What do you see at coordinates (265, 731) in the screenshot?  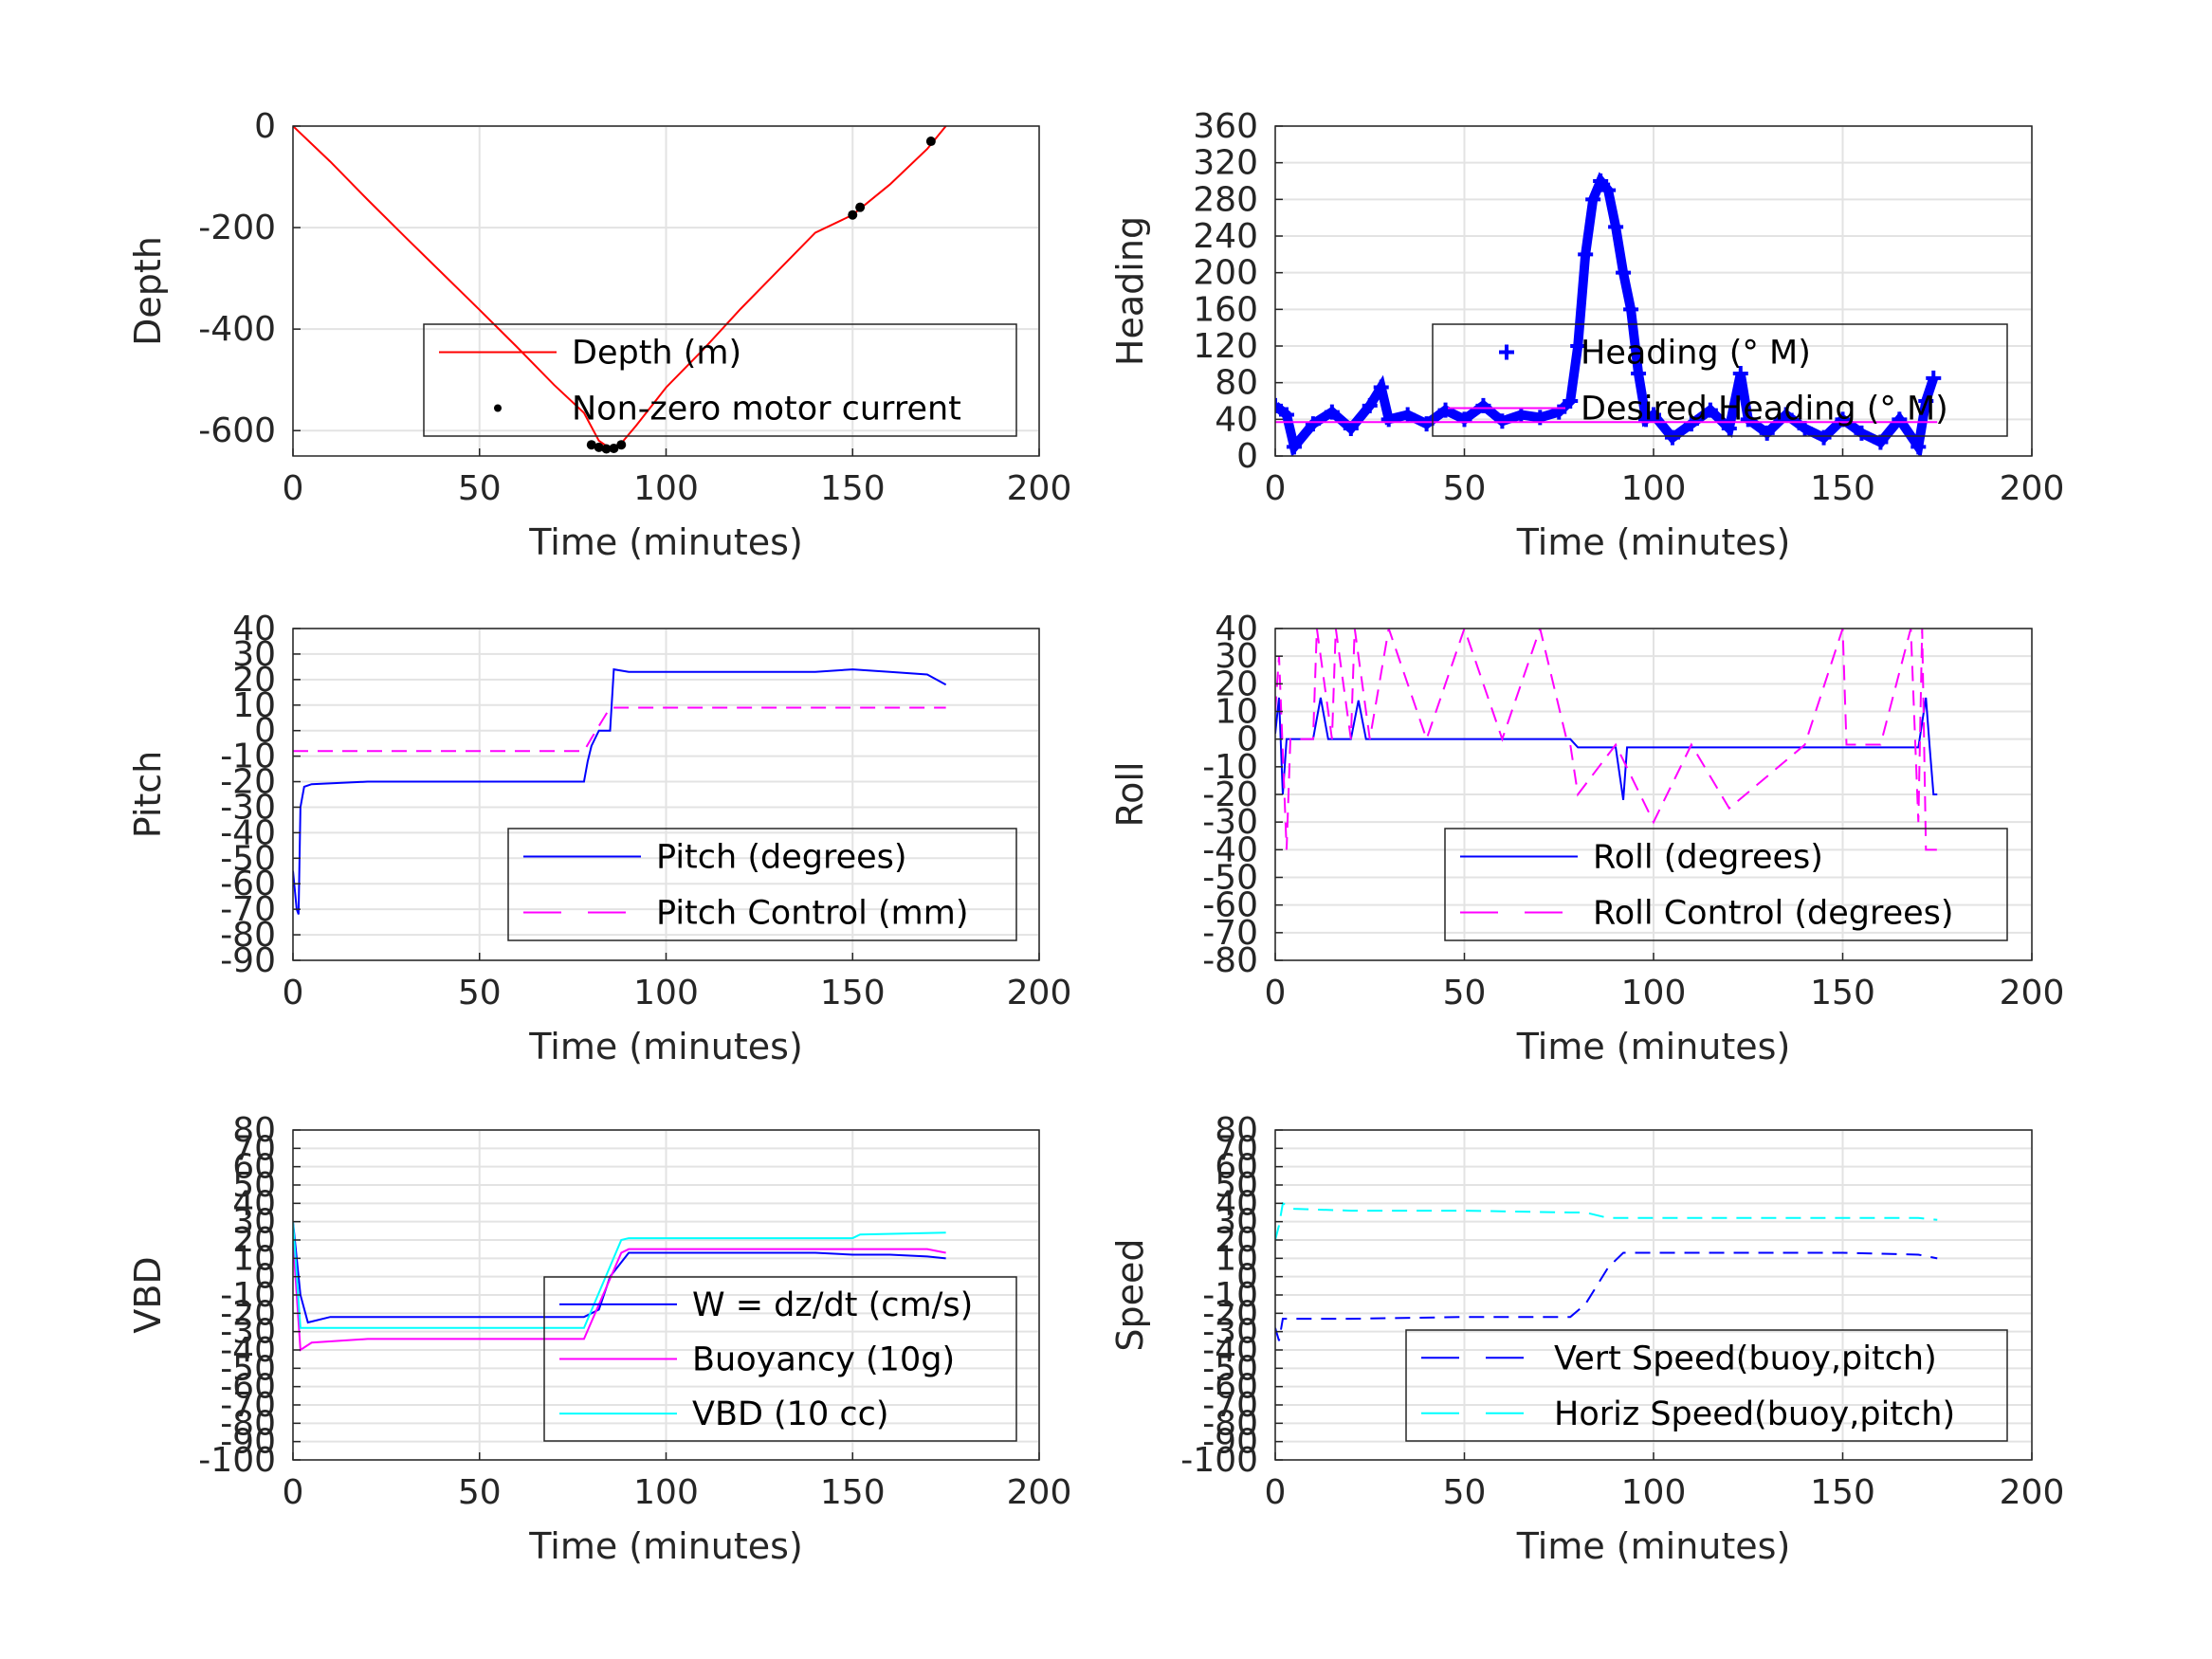 I see `y-tick-label: 0` at bounding box center [265, 731].